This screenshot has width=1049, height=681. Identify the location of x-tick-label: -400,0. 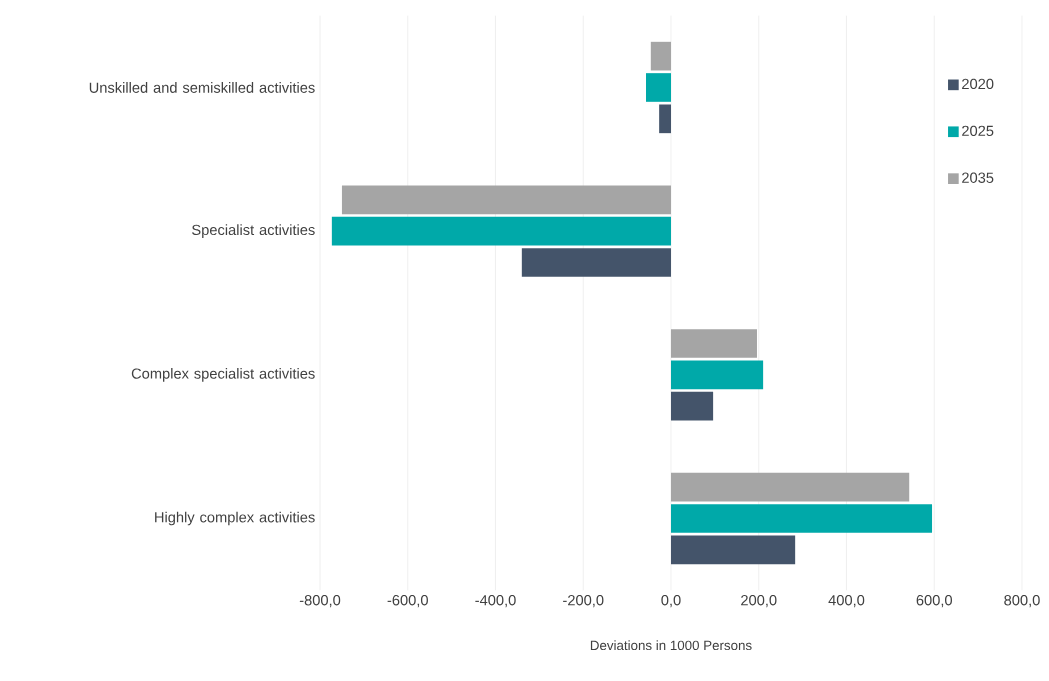
(495, 601).